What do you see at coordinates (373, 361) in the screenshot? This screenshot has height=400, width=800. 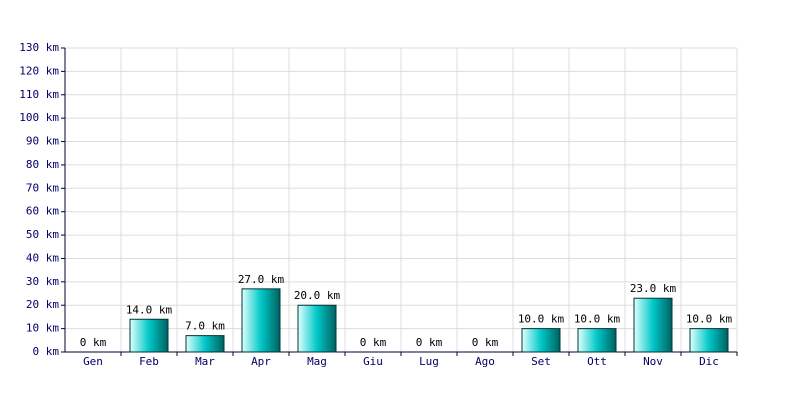 I see `x-tick-label: Giu` at bounding box center [373, 361].